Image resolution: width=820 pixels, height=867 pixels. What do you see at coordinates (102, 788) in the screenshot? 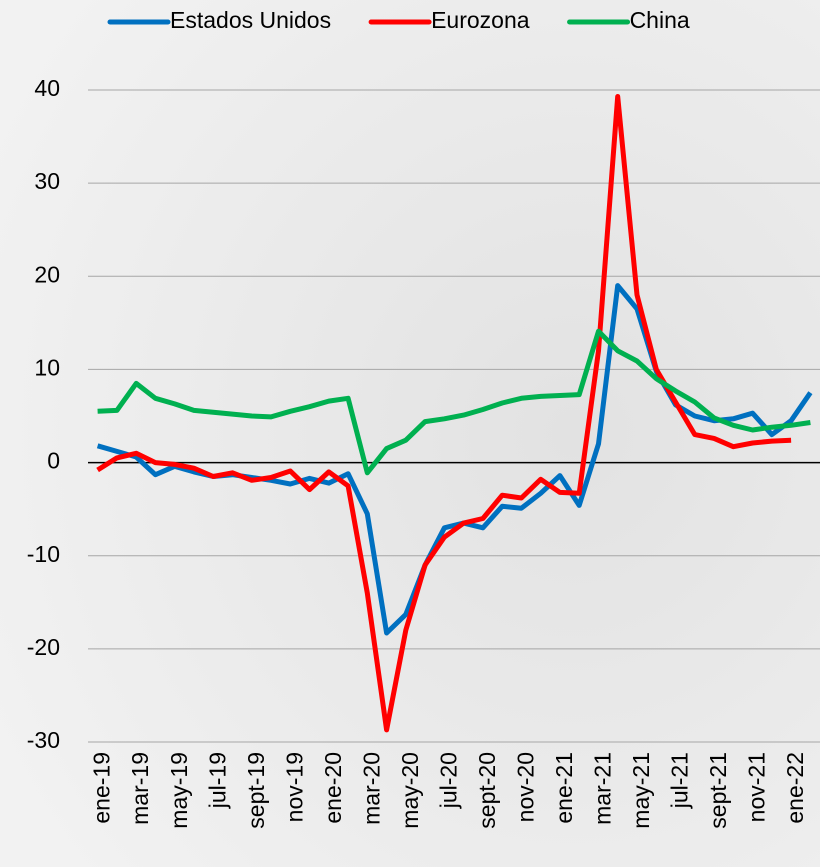
I see `x-tick-label: ene-19` at bounding box center [102, 788].